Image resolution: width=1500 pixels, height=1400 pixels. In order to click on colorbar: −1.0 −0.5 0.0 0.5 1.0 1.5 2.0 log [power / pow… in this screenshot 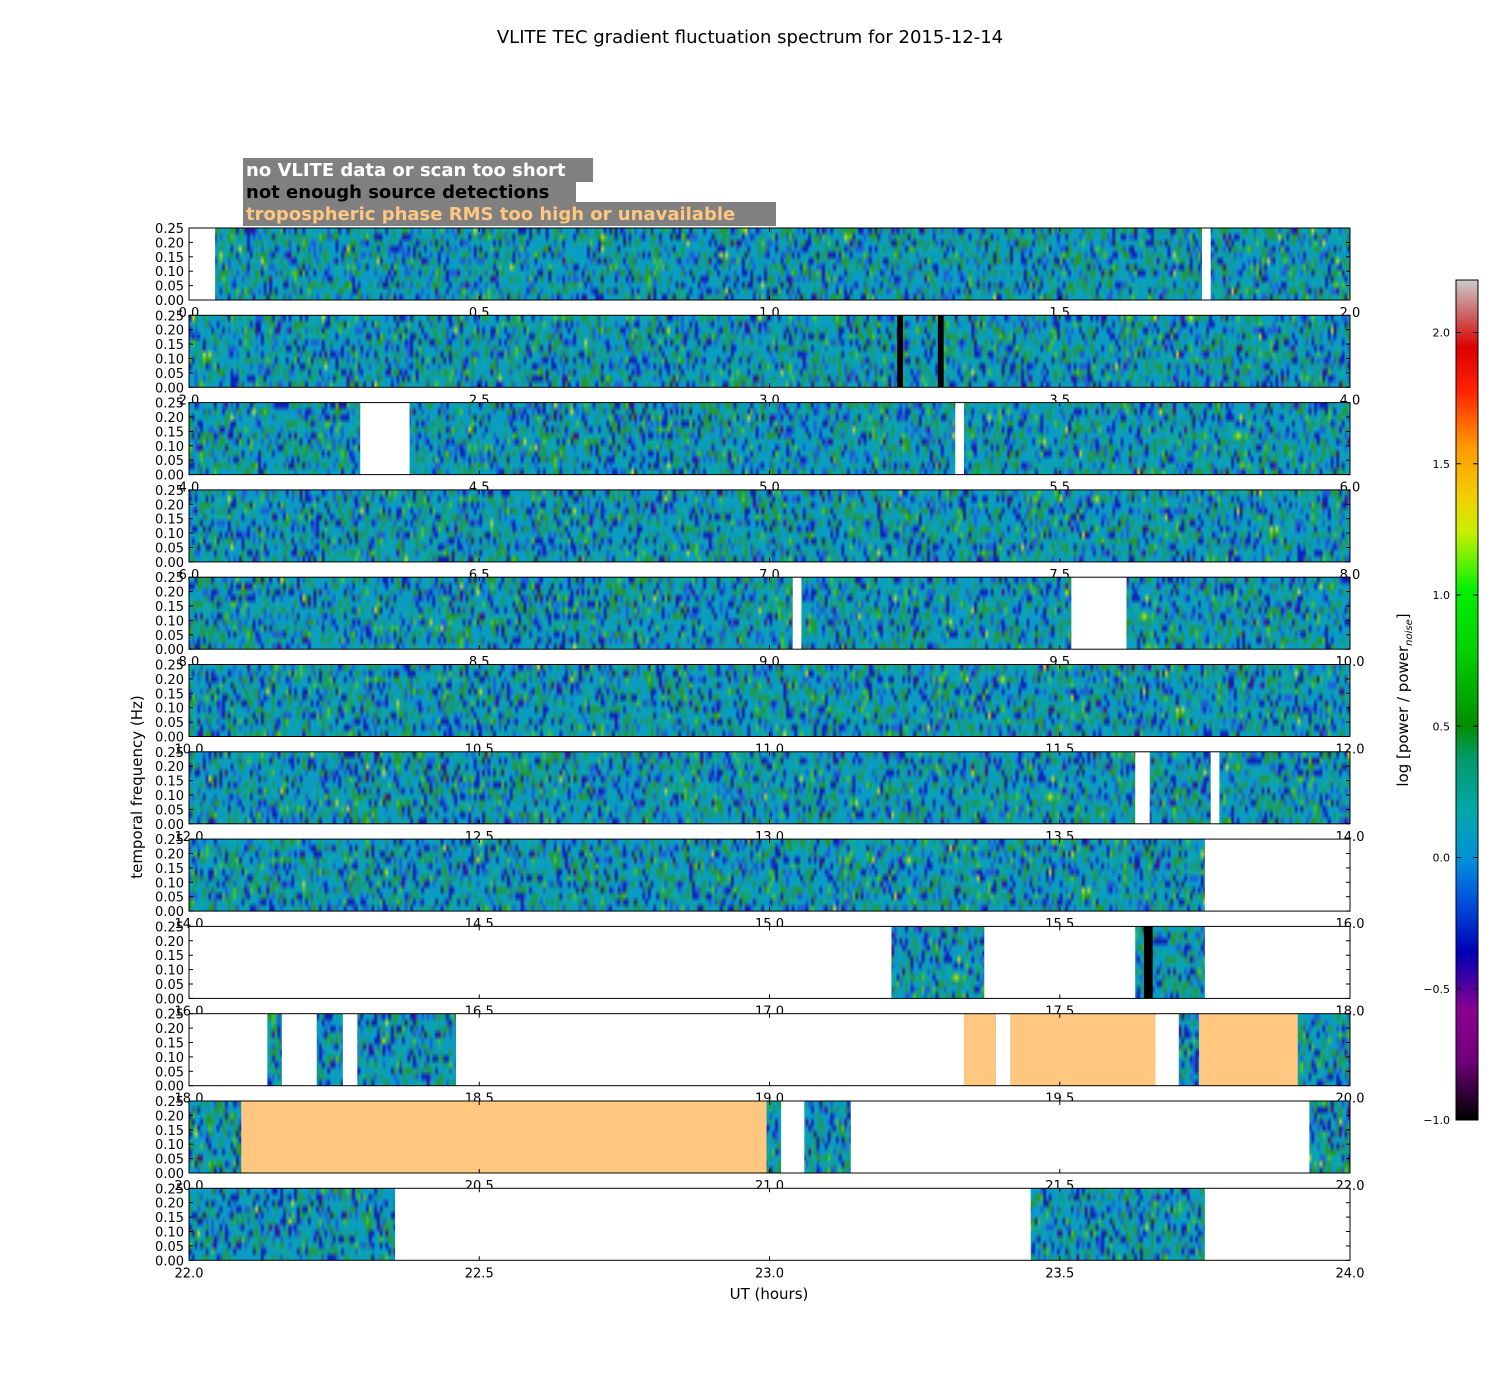, I will do `click(1436, 703)`.